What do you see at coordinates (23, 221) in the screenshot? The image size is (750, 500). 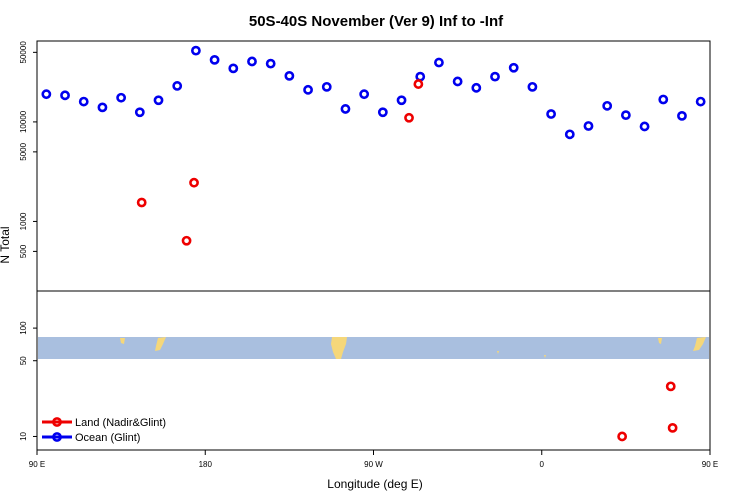 I see `y-top-tick-label: 1000` at bounding box center [23, 221].